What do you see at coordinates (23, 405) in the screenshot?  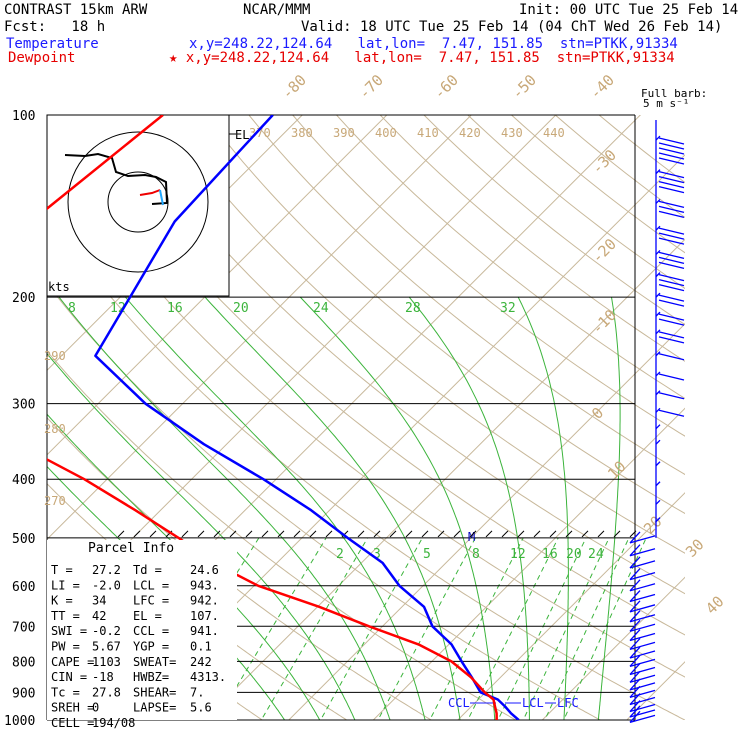 I see `pressure-label: 300` at bounding box center [23, 405].